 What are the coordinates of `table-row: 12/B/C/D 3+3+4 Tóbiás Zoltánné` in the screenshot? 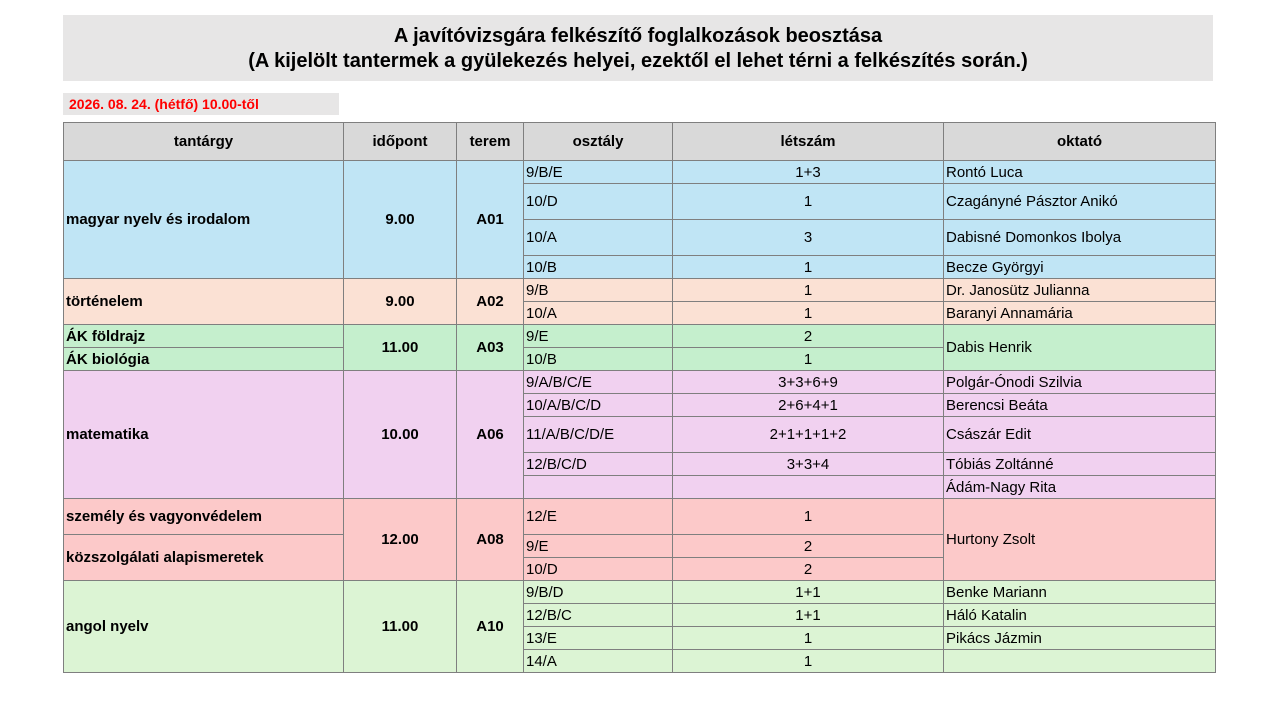 It's located at (640, 464).